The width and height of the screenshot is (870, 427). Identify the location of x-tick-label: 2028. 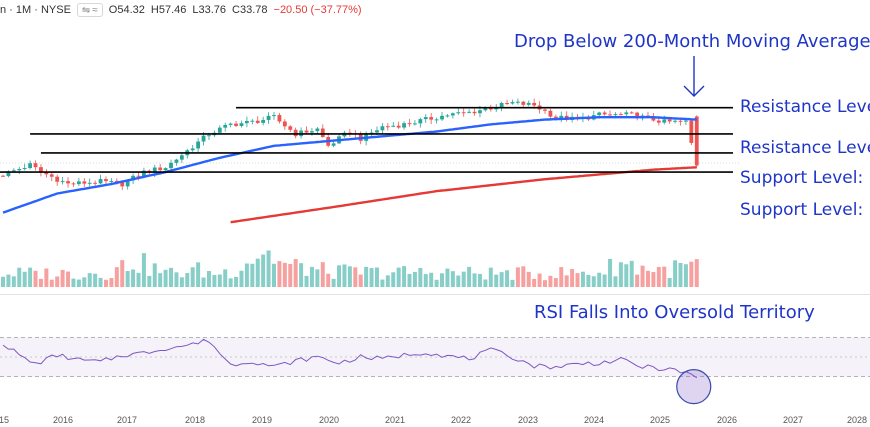
(857, 420).